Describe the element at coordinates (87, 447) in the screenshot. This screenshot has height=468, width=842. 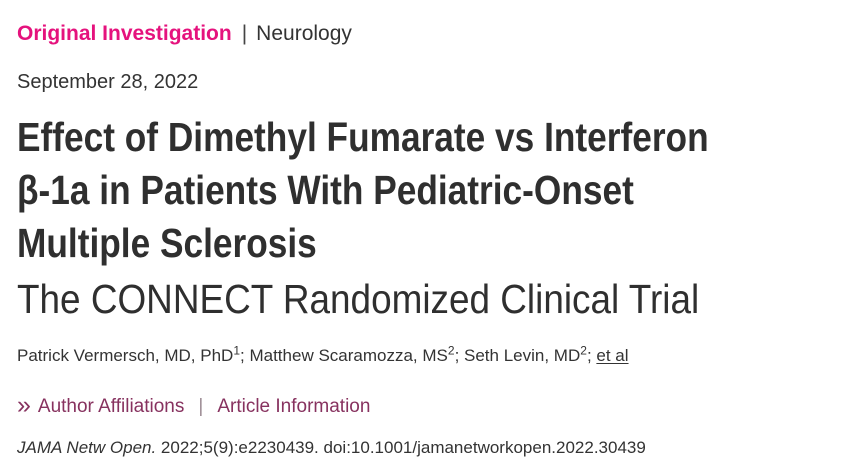
I see `journal-name: JAMA Netw Open.` at that location.